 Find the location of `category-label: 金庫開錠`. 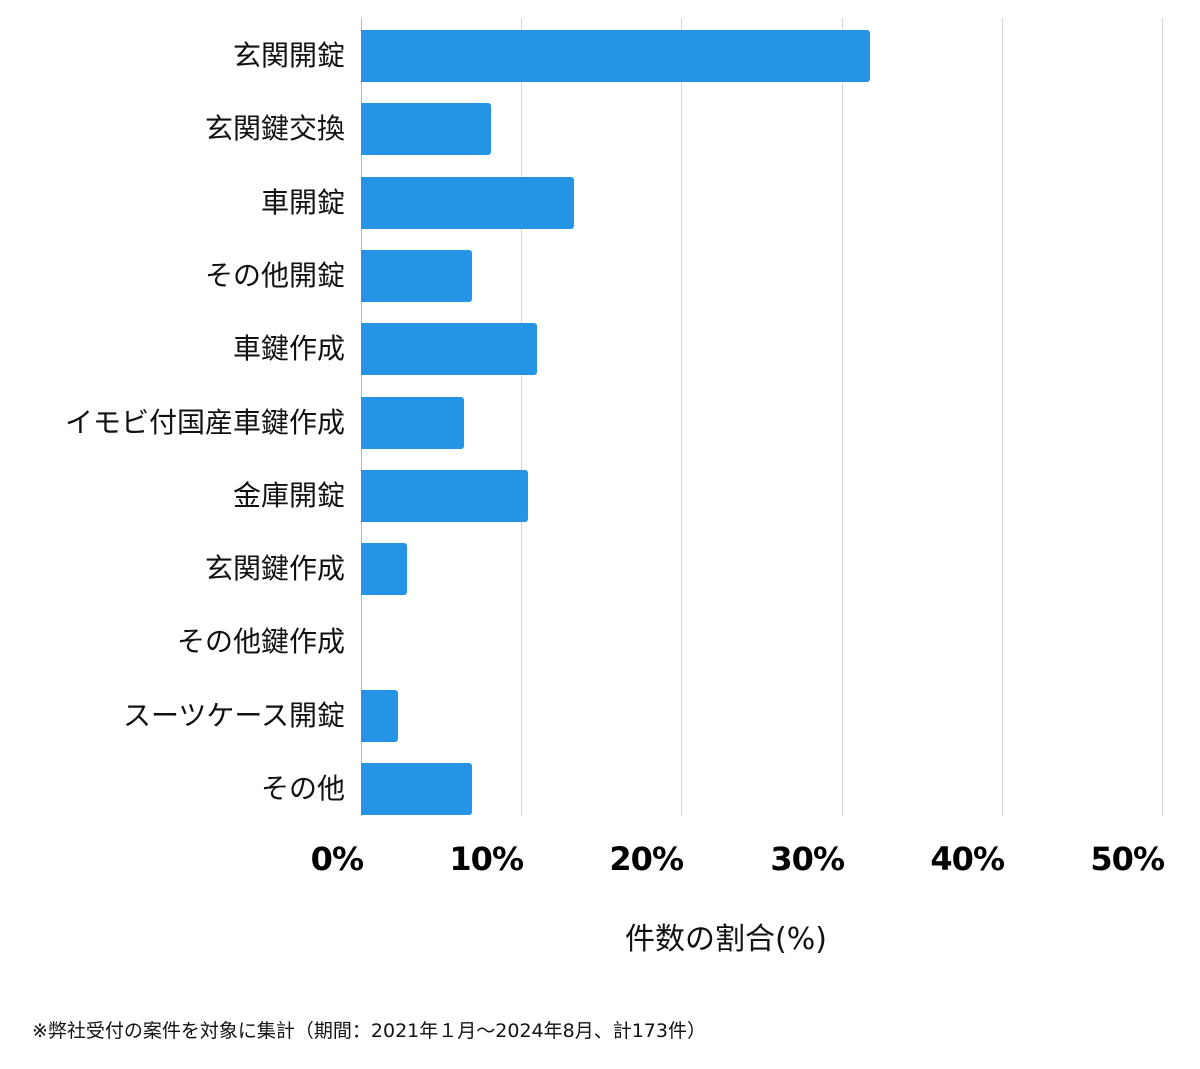

category-label: 金庫開錠 is located at coordinates (288, 495).